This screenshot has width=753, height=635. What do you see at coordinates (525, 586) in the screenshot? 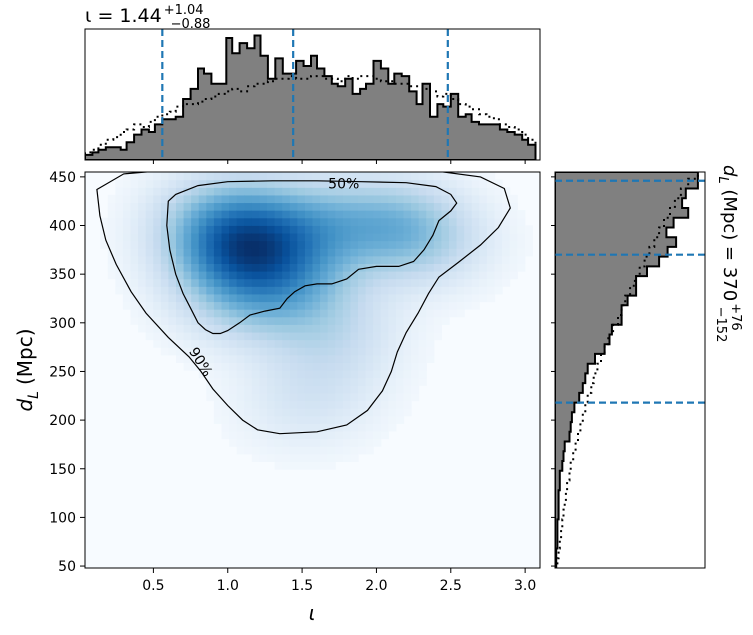
I see `x-tick-label: 3.0` at bounding box center [525, 586].